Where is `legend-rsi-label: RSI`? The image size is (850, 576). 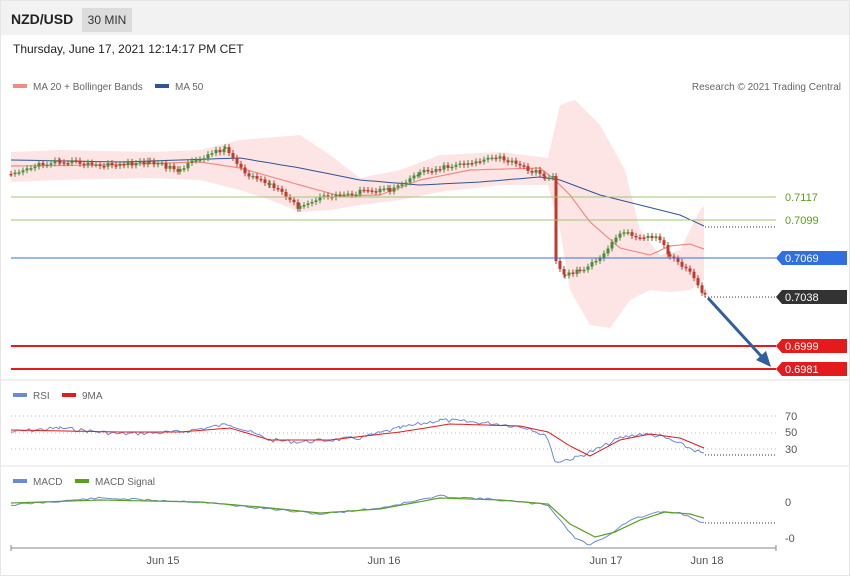
legend-rsi-label: RSI is located at coordinates (41, 396).